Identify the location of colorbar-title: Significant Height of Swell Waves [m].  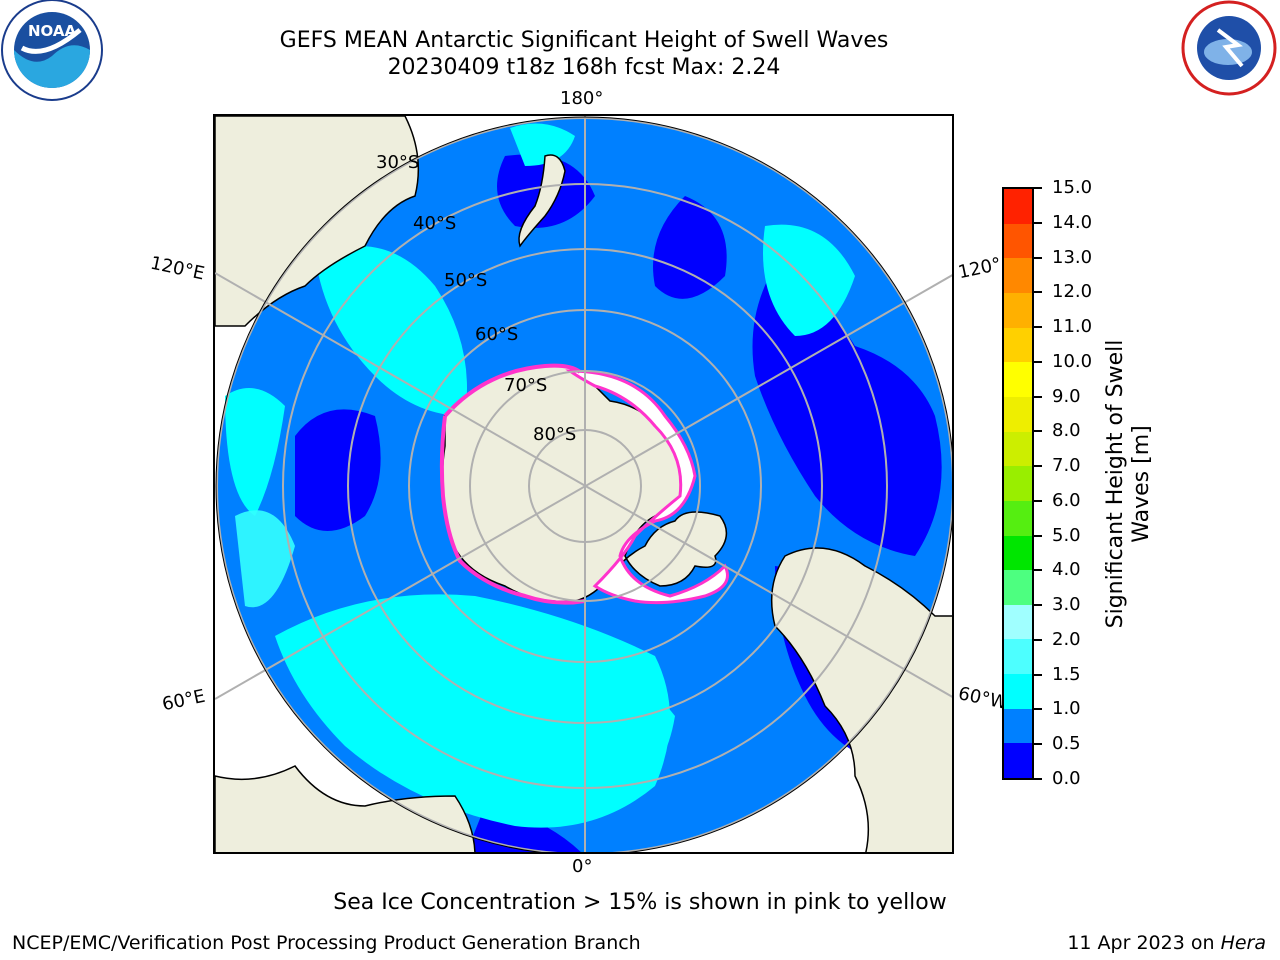
(1129, 484).